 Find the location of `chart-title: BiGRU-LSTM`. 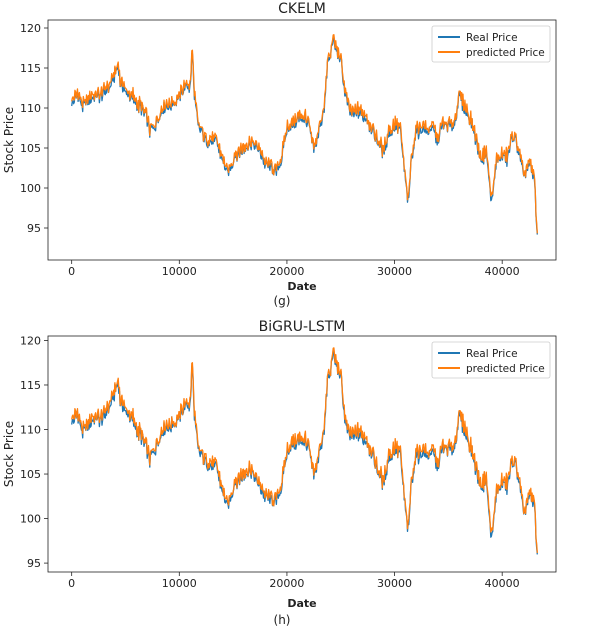

chart-title: BiGRU-LSTM is located at coordinates (302, 327).